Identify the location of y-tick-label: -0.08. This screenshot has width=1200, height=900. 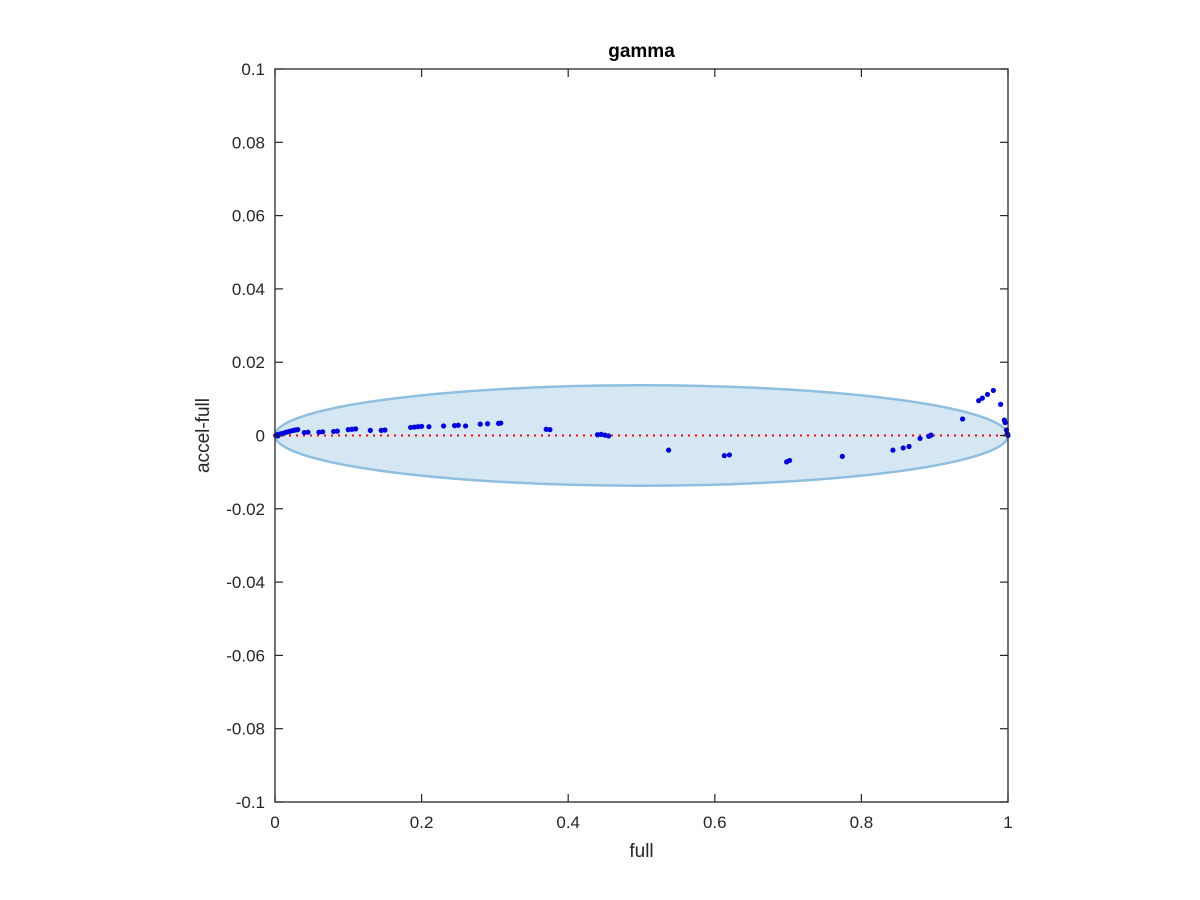
(245, 729).